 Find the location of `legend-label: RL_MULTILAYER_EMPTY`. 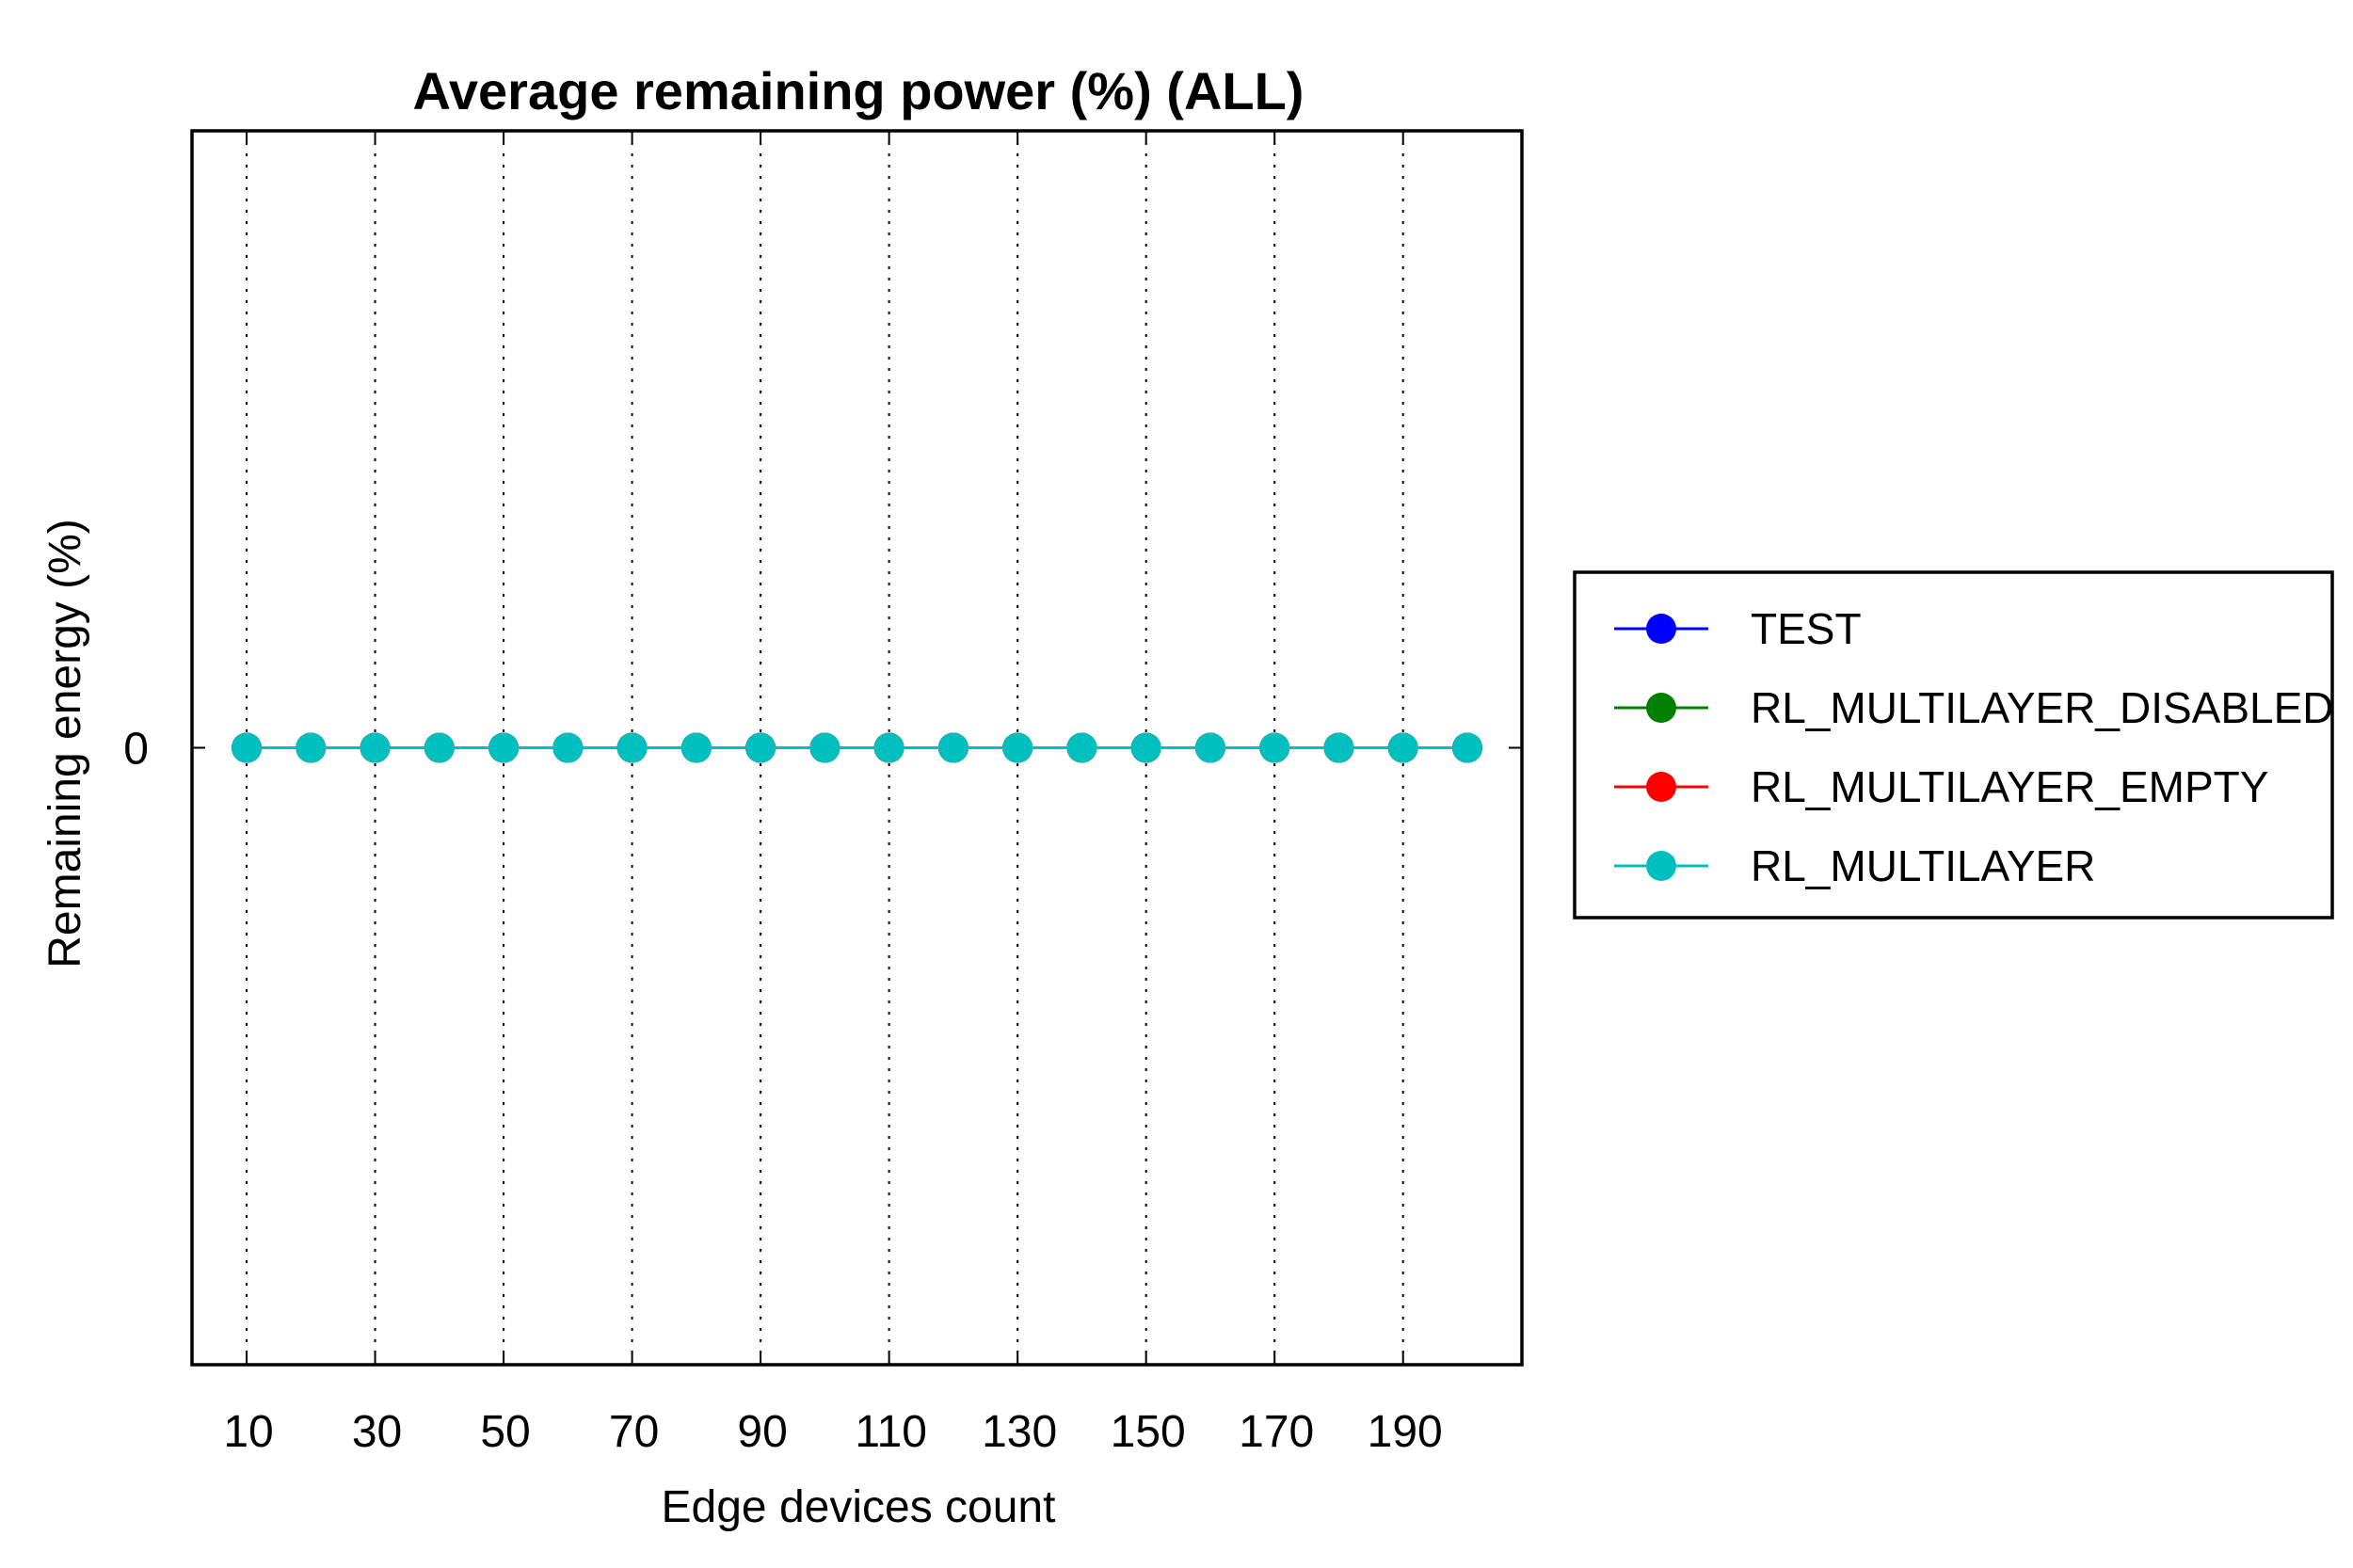

legend-label: RL_MULTILAYER_EMPTY is located at coordinates (2009, 786).